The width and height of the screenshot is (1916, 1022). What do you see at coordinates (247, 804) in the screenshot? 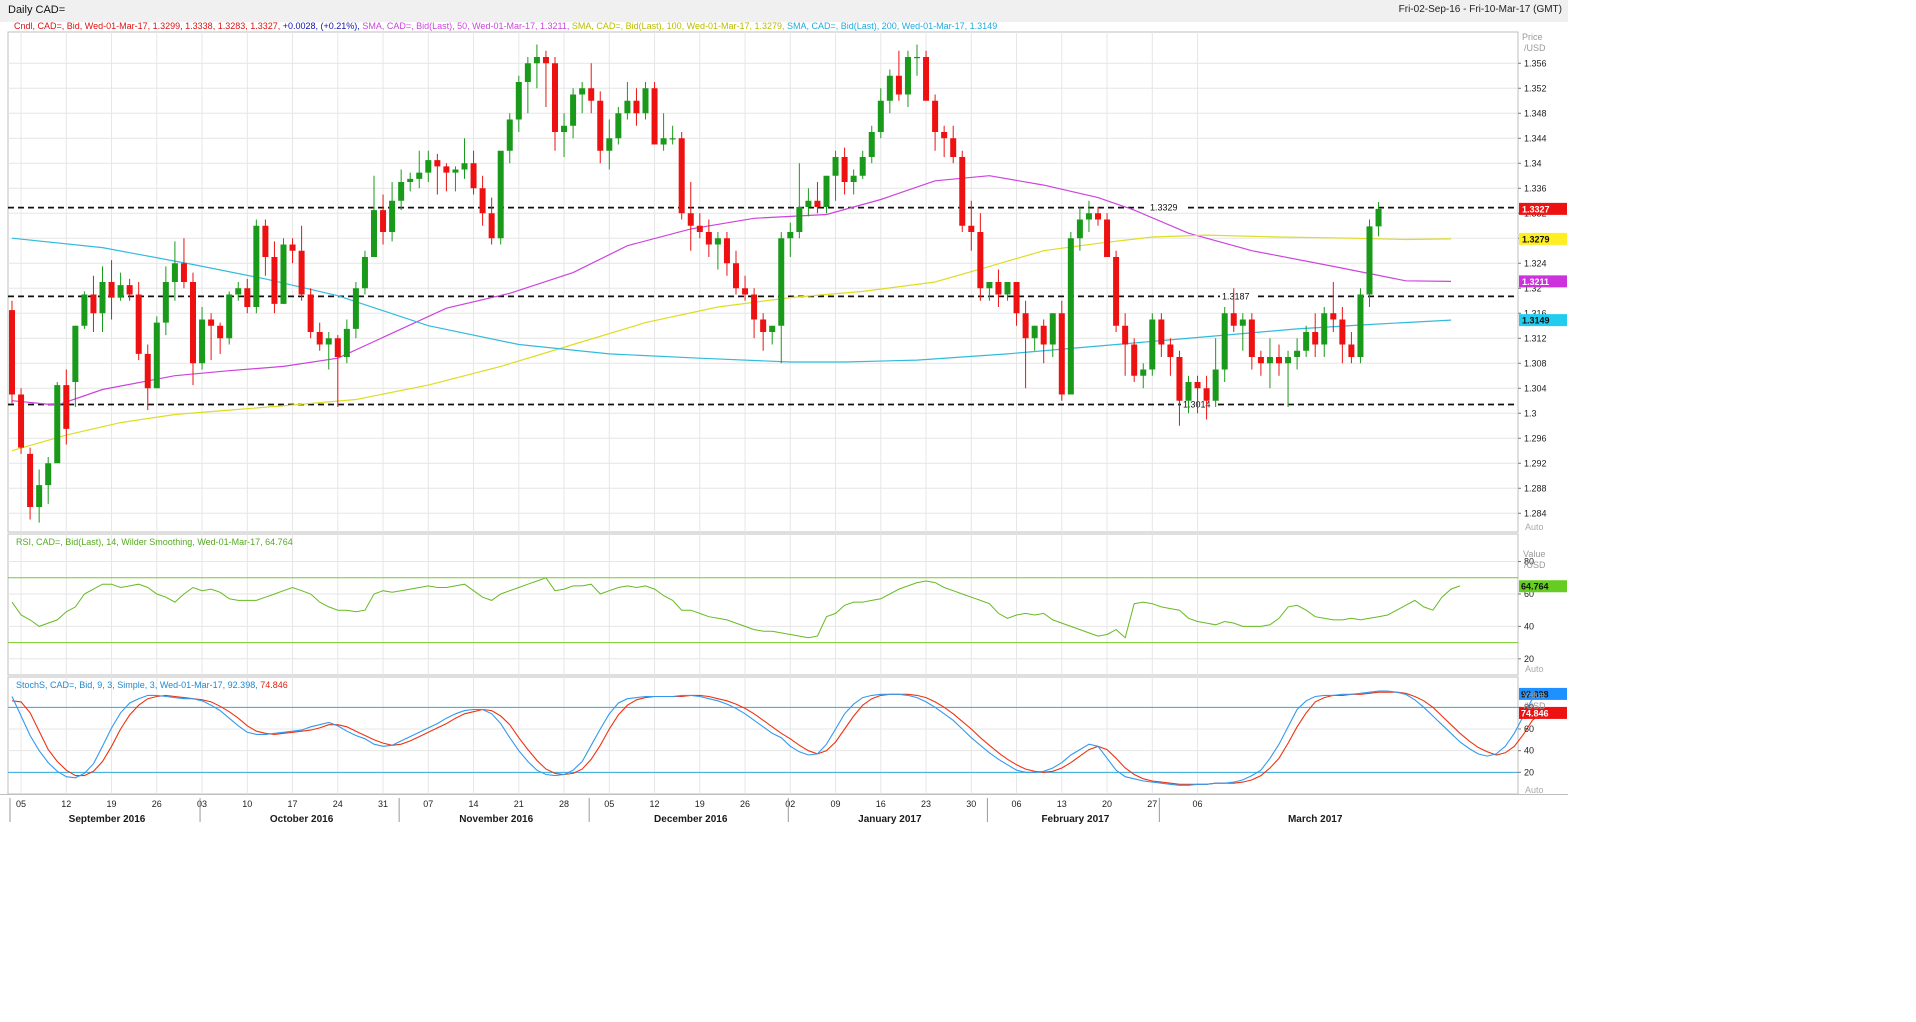
I see `date-tick-label: 10` at bounding box center [247, 804].